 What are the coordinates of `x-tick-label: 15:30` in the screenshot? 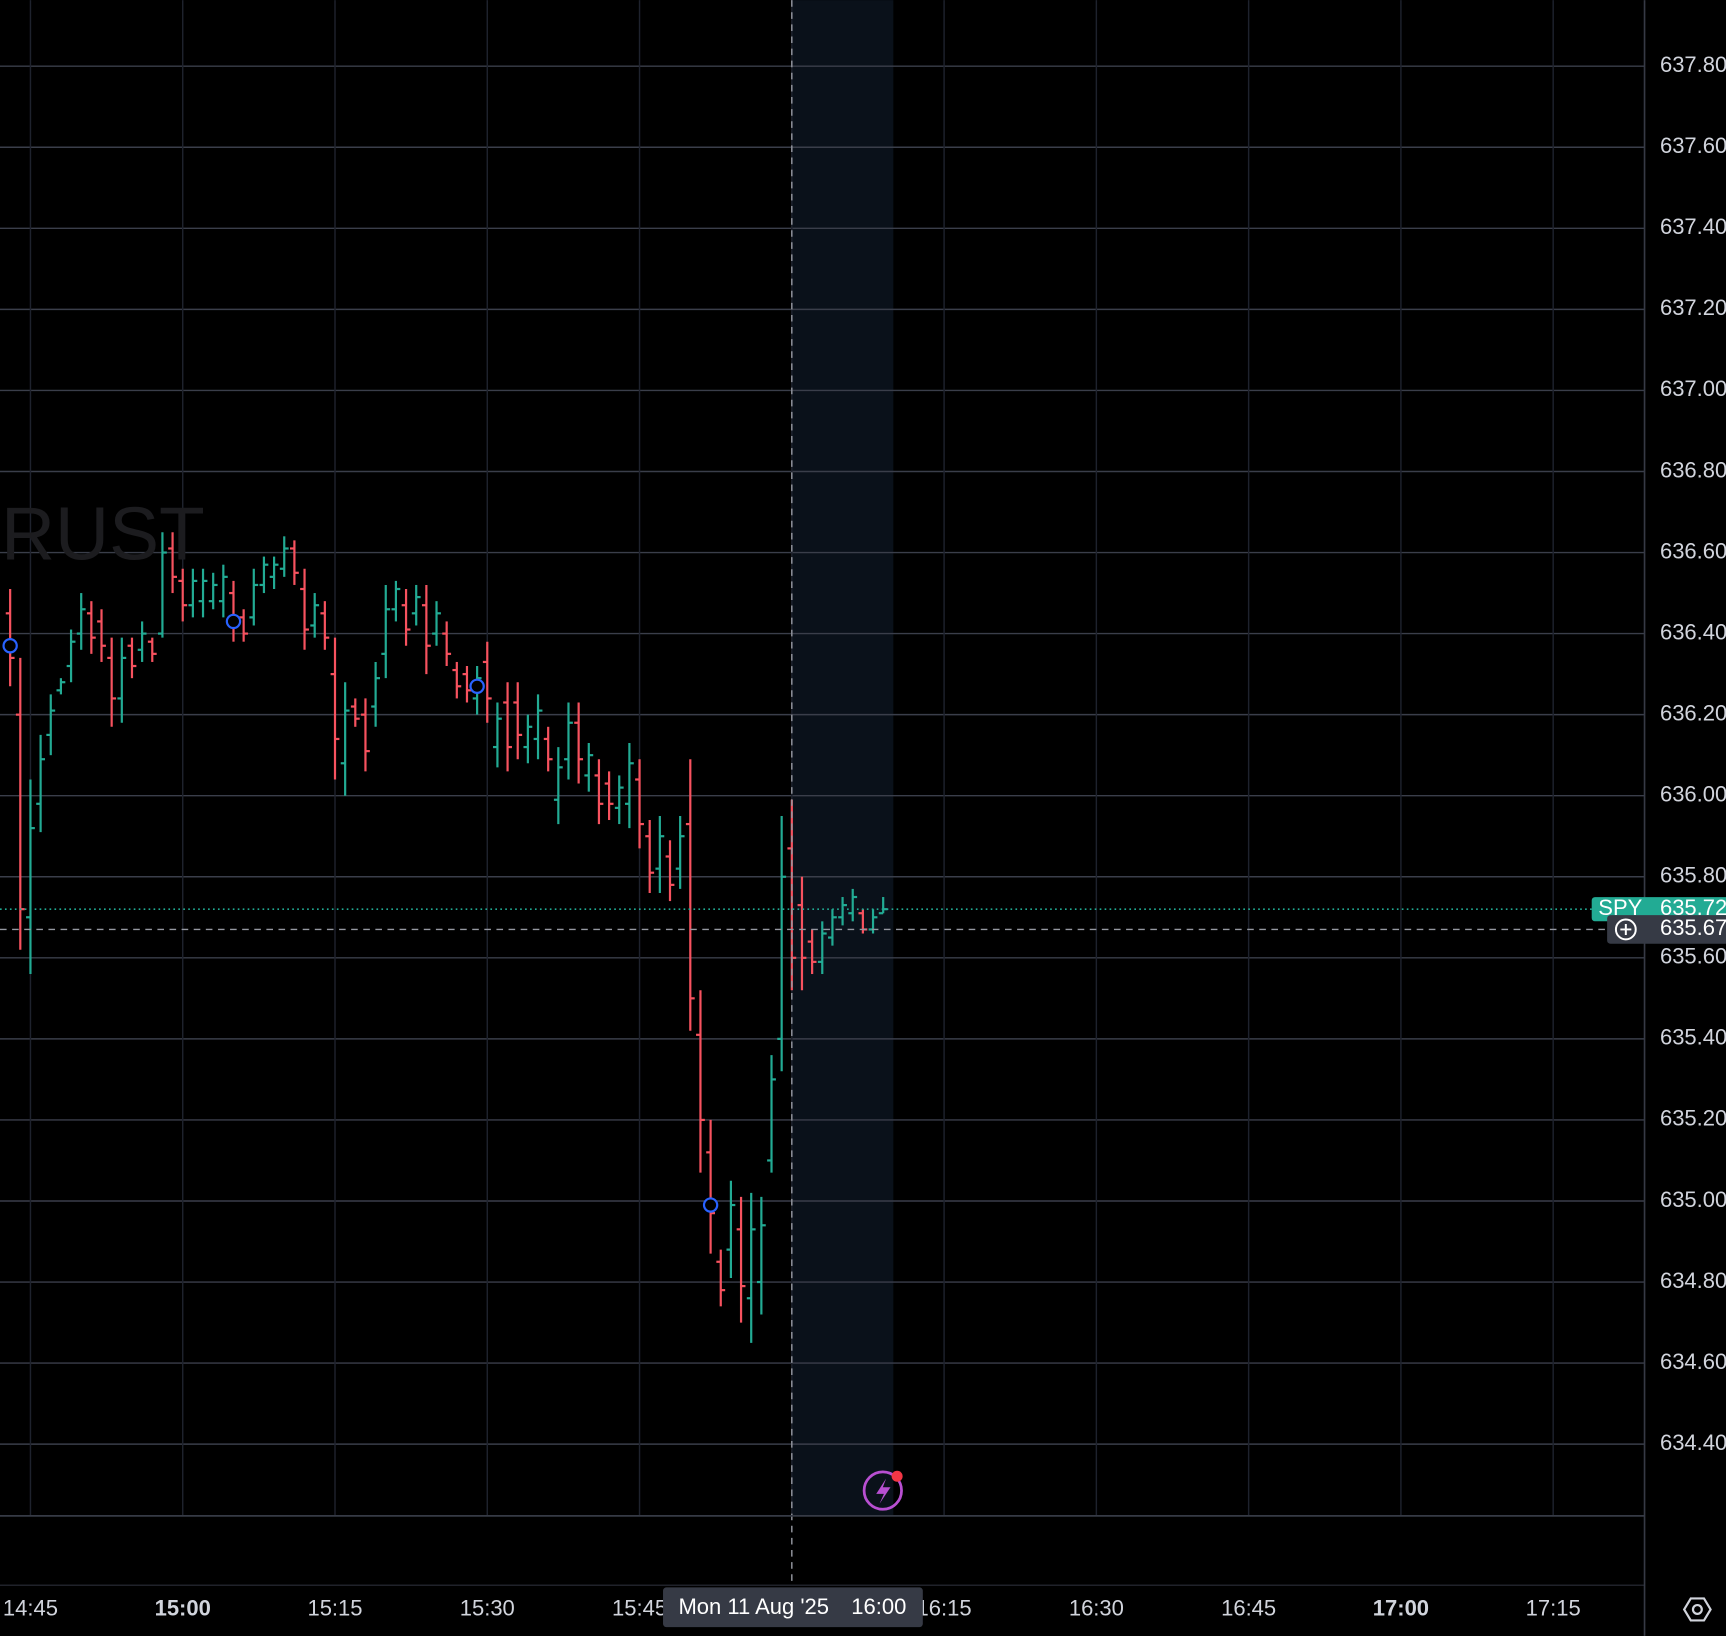 It's located at (487, 1607).